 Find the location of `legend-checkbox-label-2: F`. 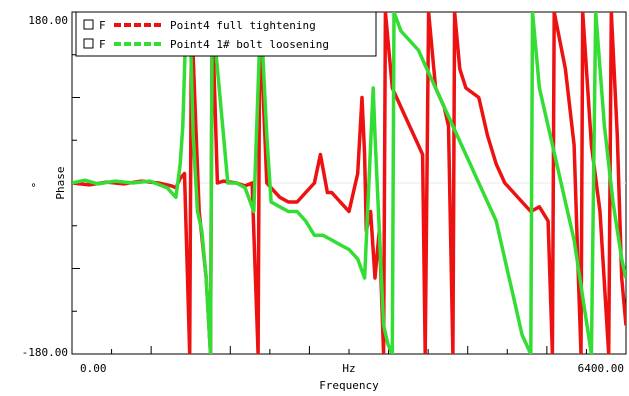

legend-checkbox-label-2: F is located at coordinates (102, 44).